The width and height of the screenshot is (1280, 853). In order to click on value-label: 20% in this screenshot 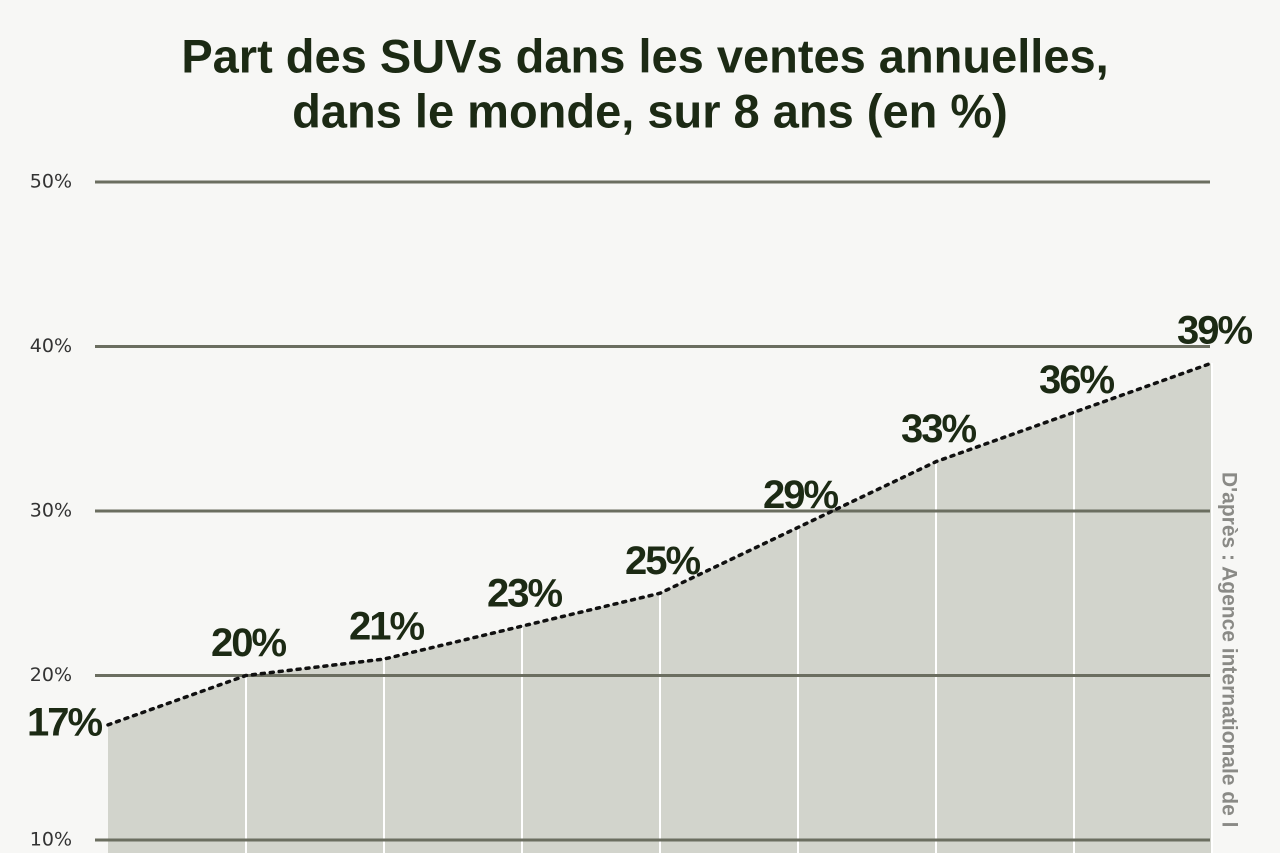, I will do `click(248, 643)`.